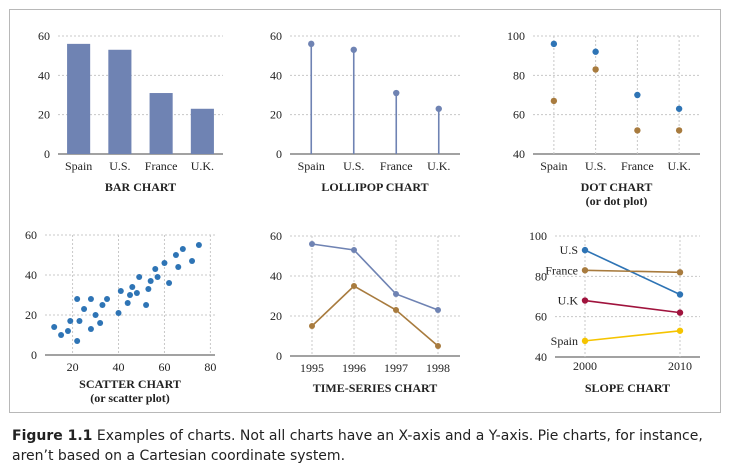  What do you see at coordinates (553, 166) in the screenshot?
I see `dot-xtick-0: Spain` at bounding box center [553, 166].